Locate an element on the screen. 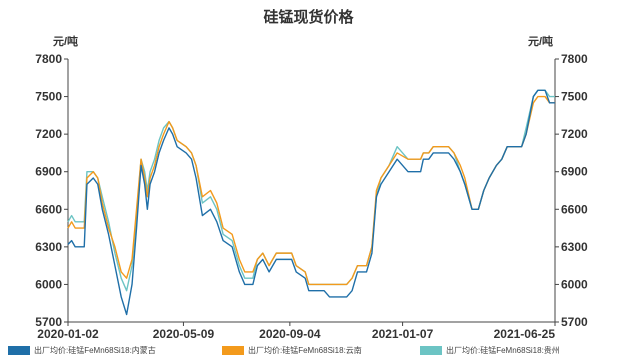  legend-item-2: 出厂均价:硅锰FeMn68Si18:云南 is located at coordinates (292, 350).